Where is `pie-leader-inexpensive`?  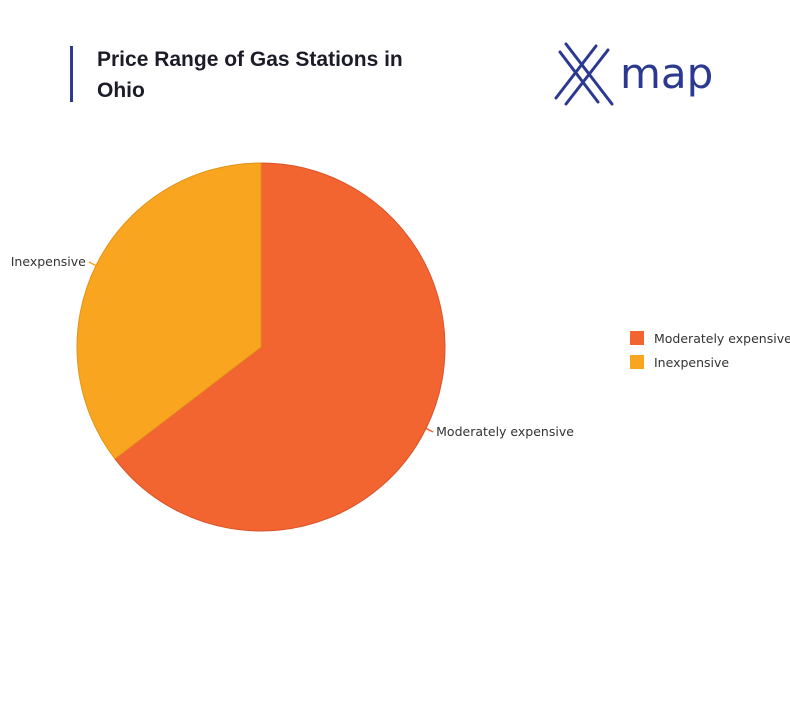
pie-leader-inexpensive is located at coordinates (92, 264).